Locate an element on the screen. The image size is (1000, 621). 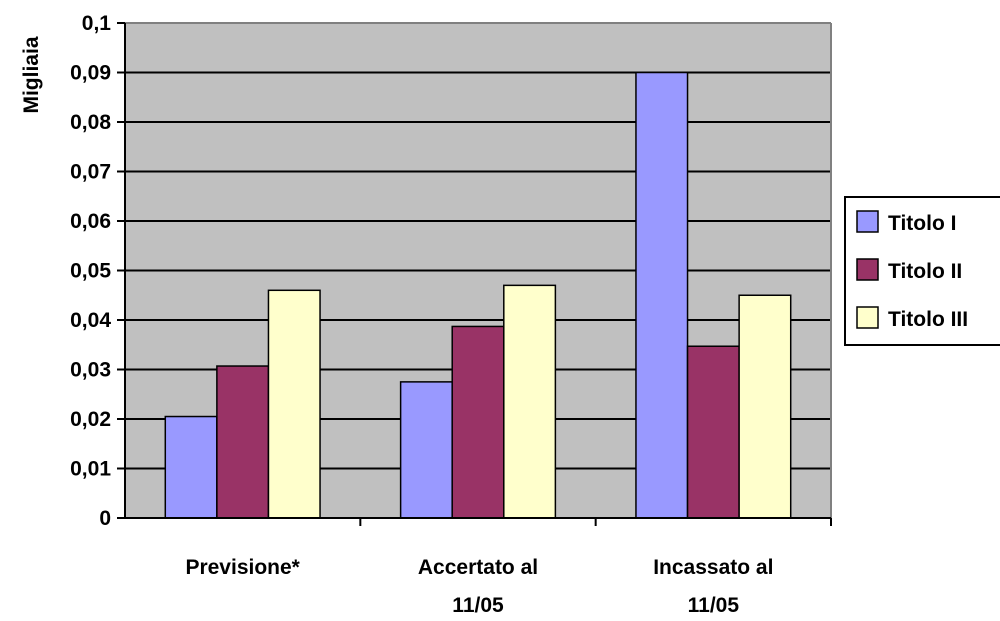
y-tick-label: 0,05 is located at coordinates (90, 271).